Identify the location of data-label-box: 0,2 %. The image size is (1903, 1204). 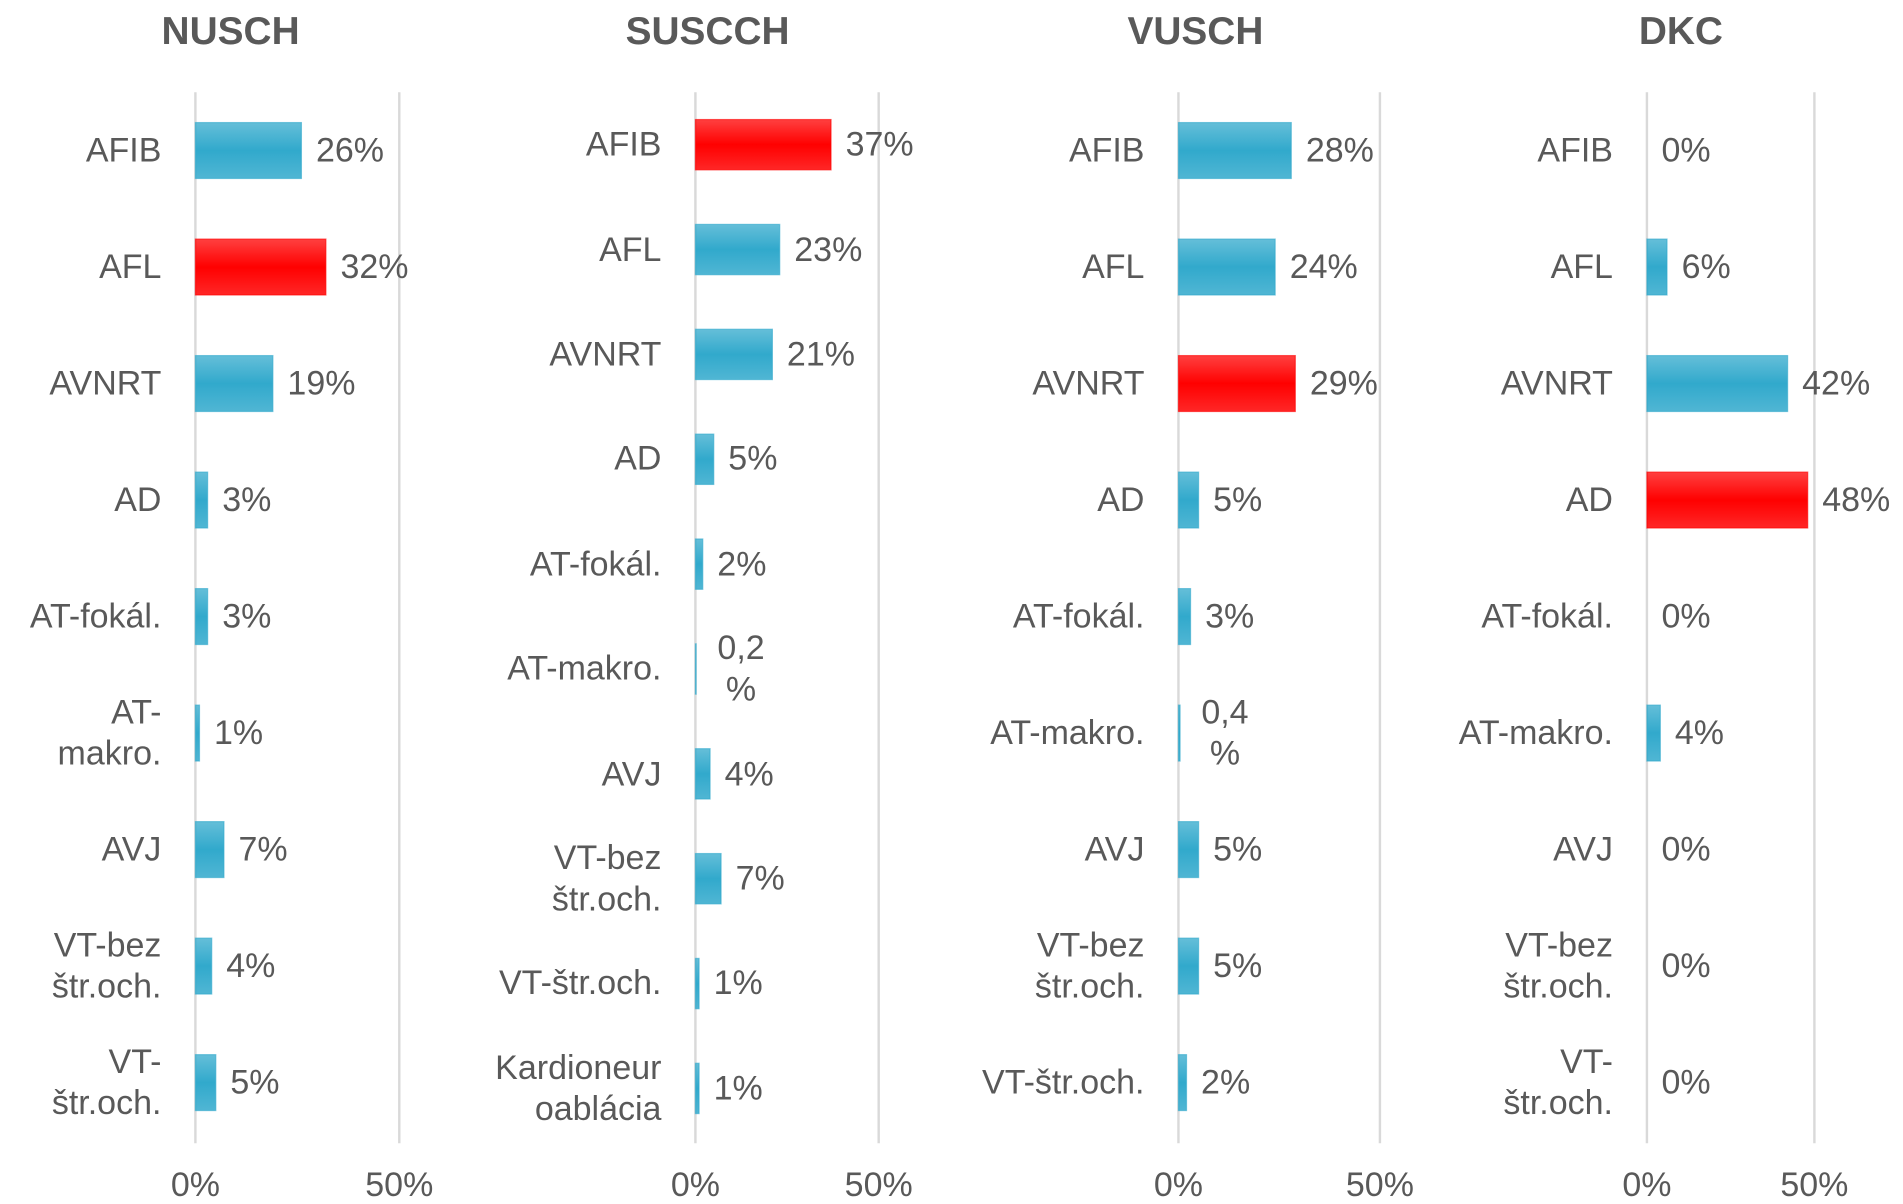
(741, 668).